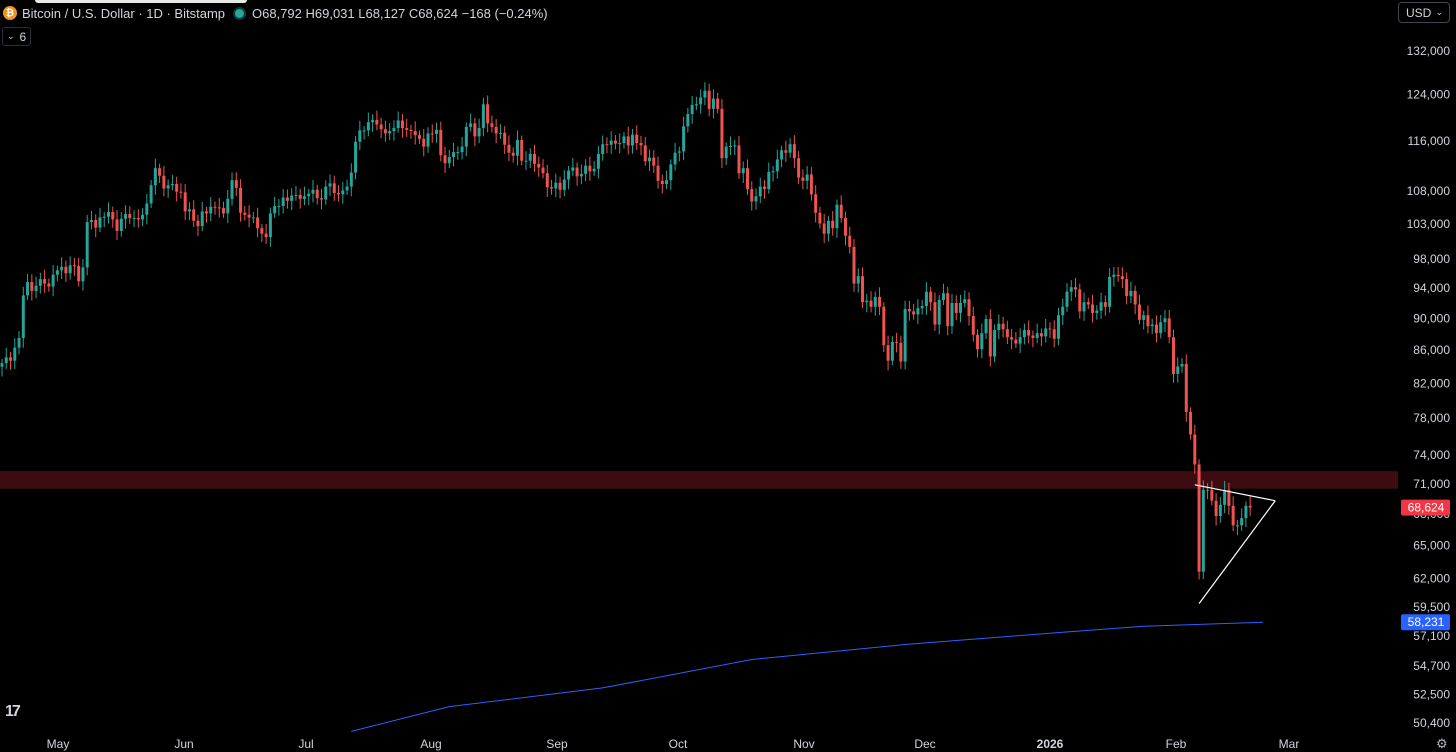 The image size is (1456, 752). I want to click on market-status-icon, so click(239, 13).